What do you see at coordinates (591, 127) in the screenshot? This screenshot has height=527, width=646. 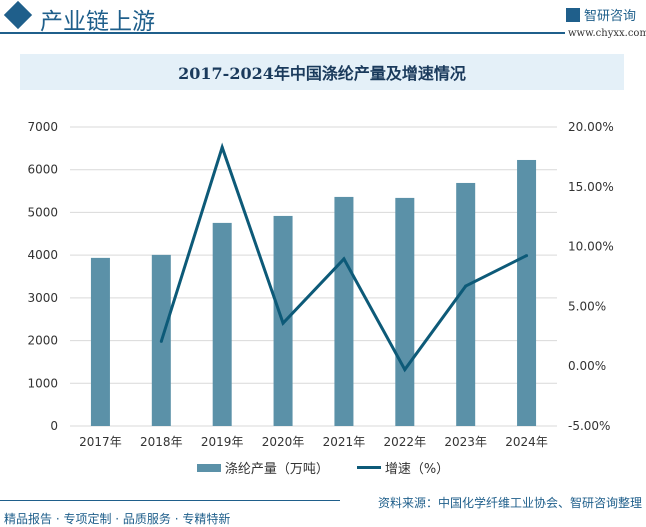 I see `right-tick-label: 20.00%` at bounding box center [591, 127].